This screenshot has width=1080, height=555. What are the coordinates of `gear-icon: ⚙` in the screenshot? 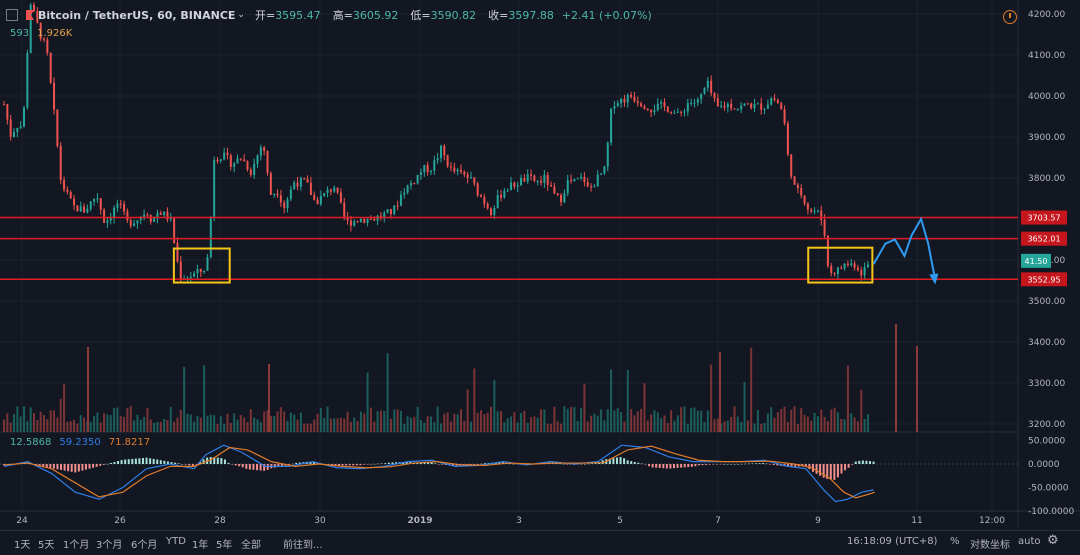 It's located at (1053, 540).